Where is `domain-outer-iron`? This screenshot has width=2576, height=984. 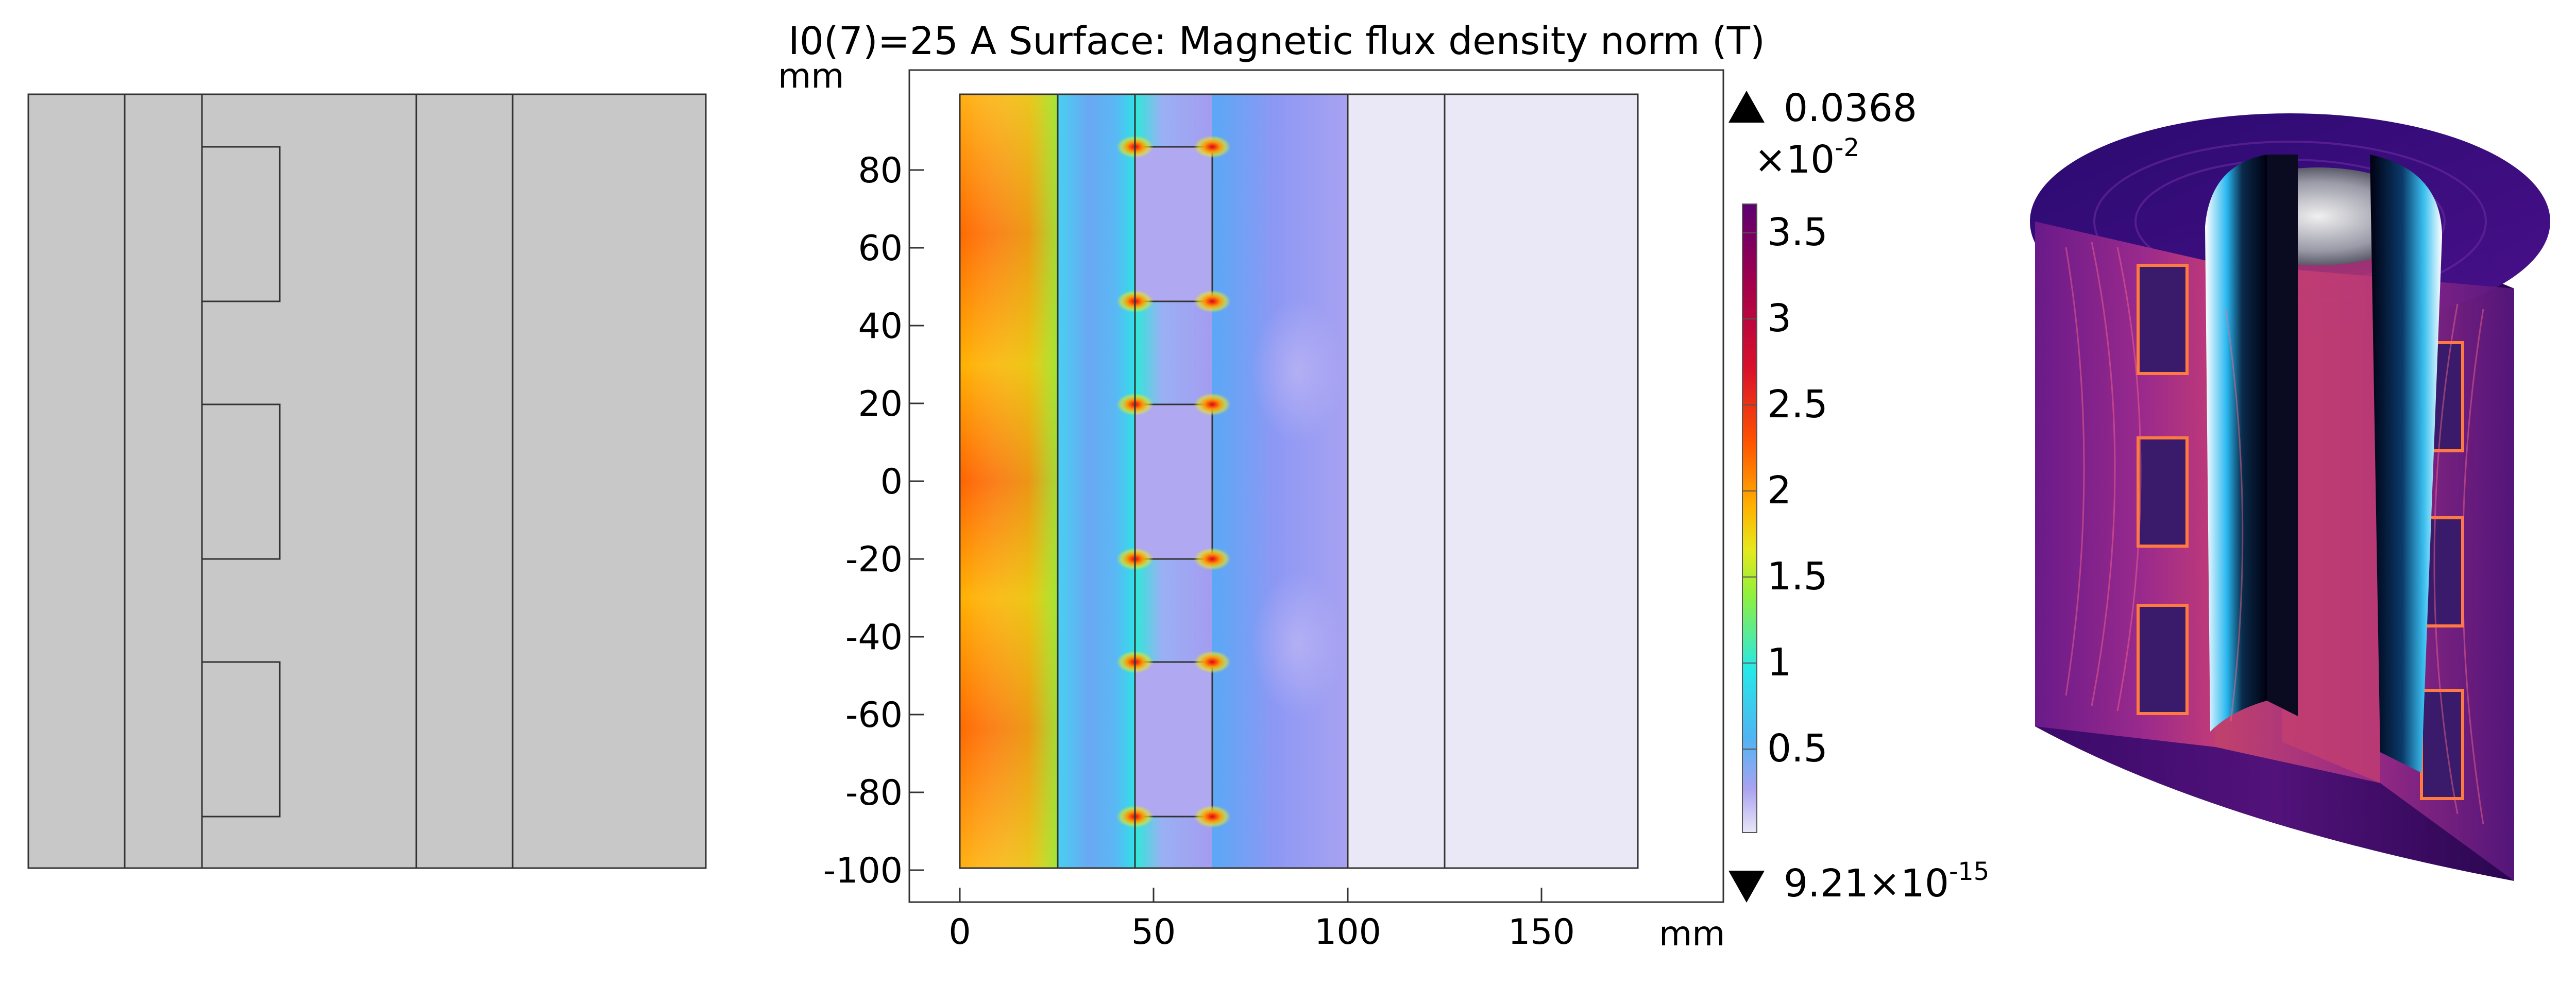 domain-outer-iron is located at coordinates (1280, 481).